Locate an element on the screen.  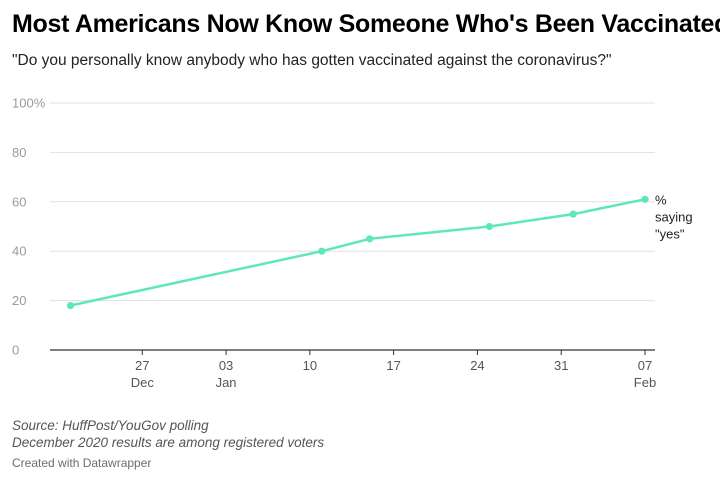
series-label-layer: % saying "yes" is located at coordinates (674, 216).